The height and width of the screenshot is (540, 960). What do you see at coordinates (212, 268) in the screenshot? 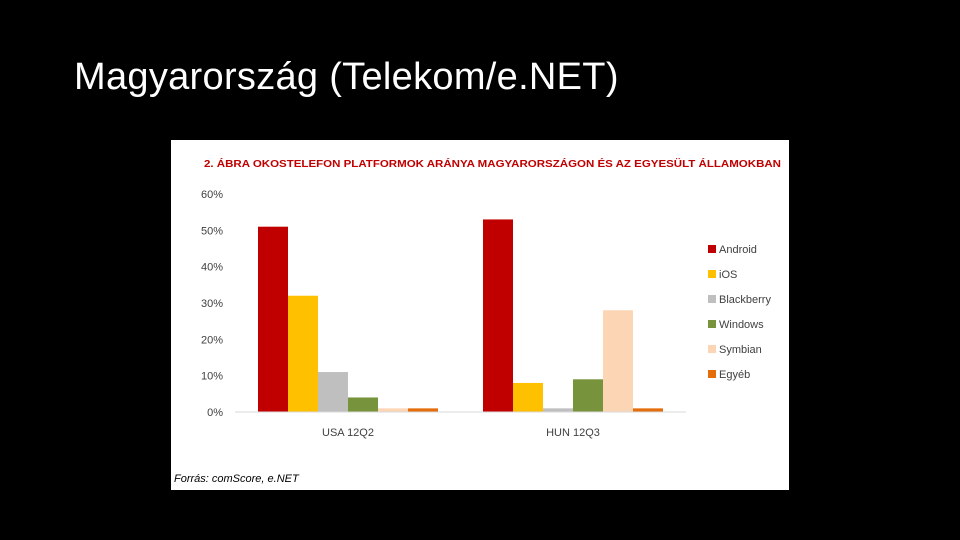
I see `y-tick-label: 40%` at bounding box center [212, 268].